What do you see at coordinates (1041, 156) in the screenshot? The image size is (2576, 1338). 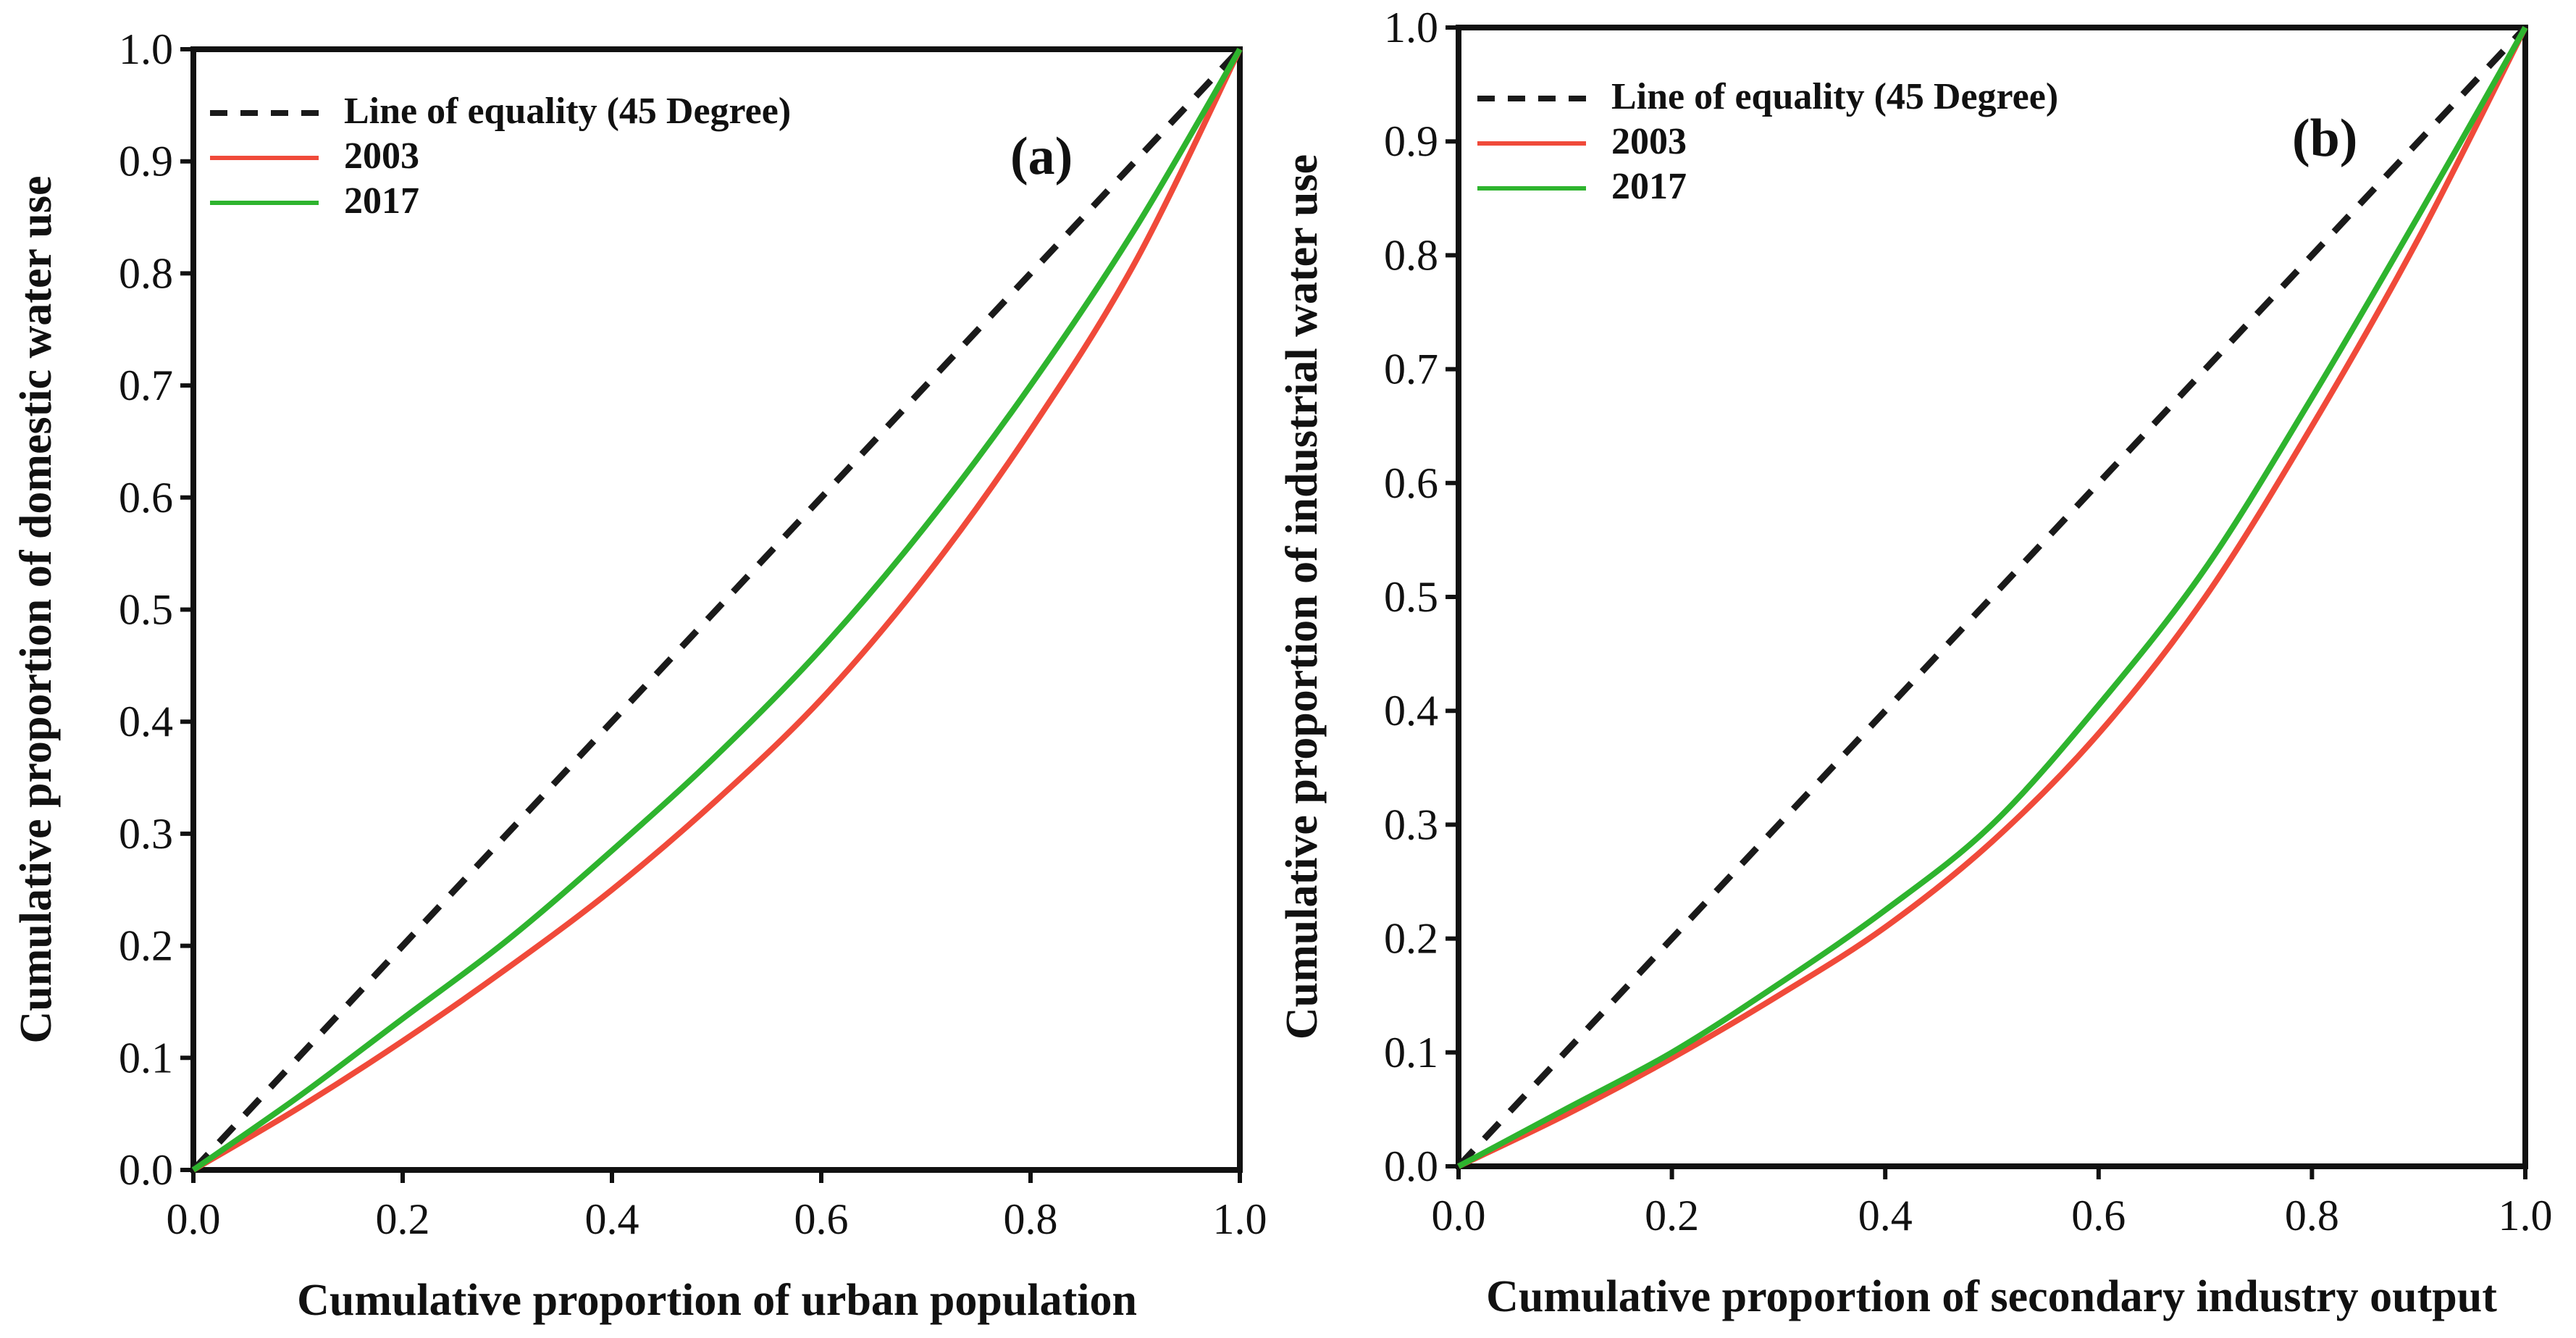 I see `panel-label: (a)` at bounding box center [1041, 156].